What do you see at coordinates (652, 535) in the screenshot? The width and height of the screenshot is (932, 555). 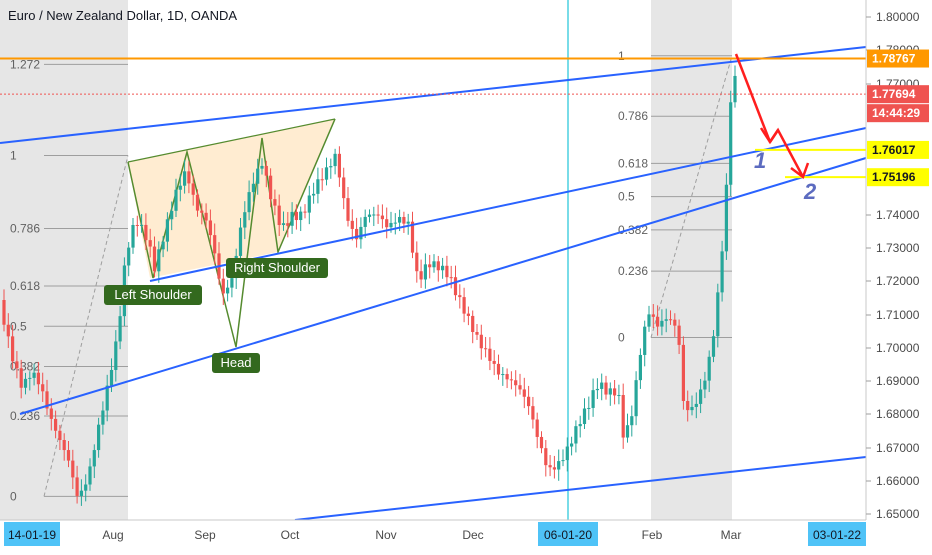 I see `time-tick-label: Feb` at bounding box center [652, 535].